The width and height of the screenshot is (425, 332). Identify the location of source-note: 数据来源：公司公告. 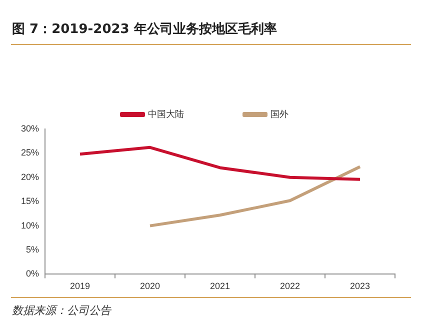
(61, 310).